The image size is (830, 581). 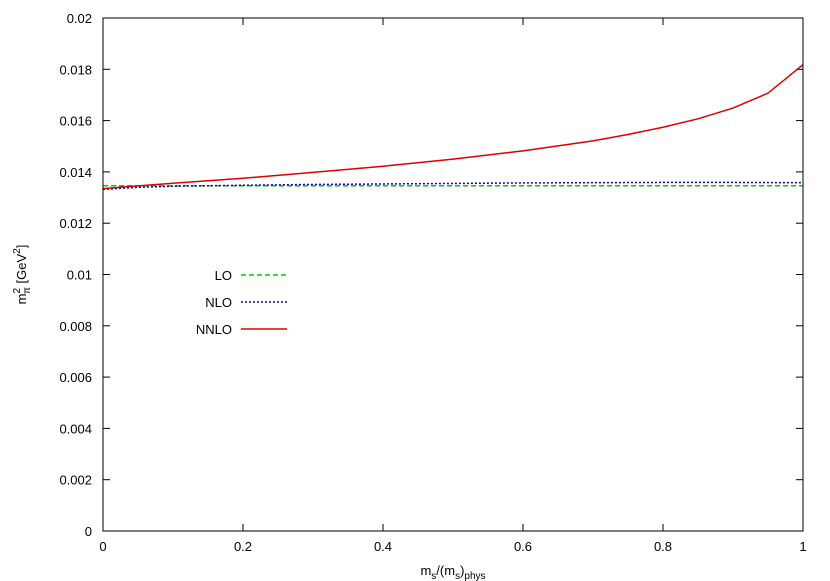 I want to click on legend-label-nnlo: NNLO, so click(x=214, y=329).